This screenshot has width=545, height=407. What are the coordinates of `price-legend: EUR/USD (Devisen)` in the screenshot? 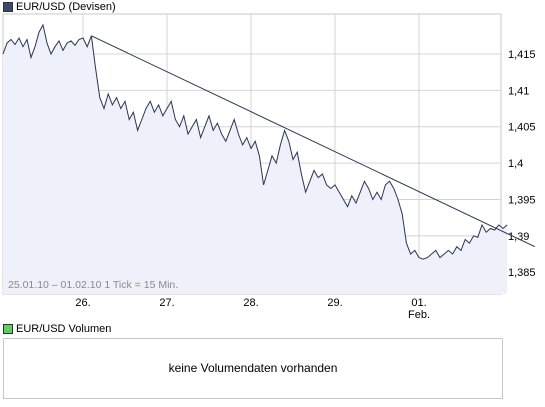 It's located at (59, 7).